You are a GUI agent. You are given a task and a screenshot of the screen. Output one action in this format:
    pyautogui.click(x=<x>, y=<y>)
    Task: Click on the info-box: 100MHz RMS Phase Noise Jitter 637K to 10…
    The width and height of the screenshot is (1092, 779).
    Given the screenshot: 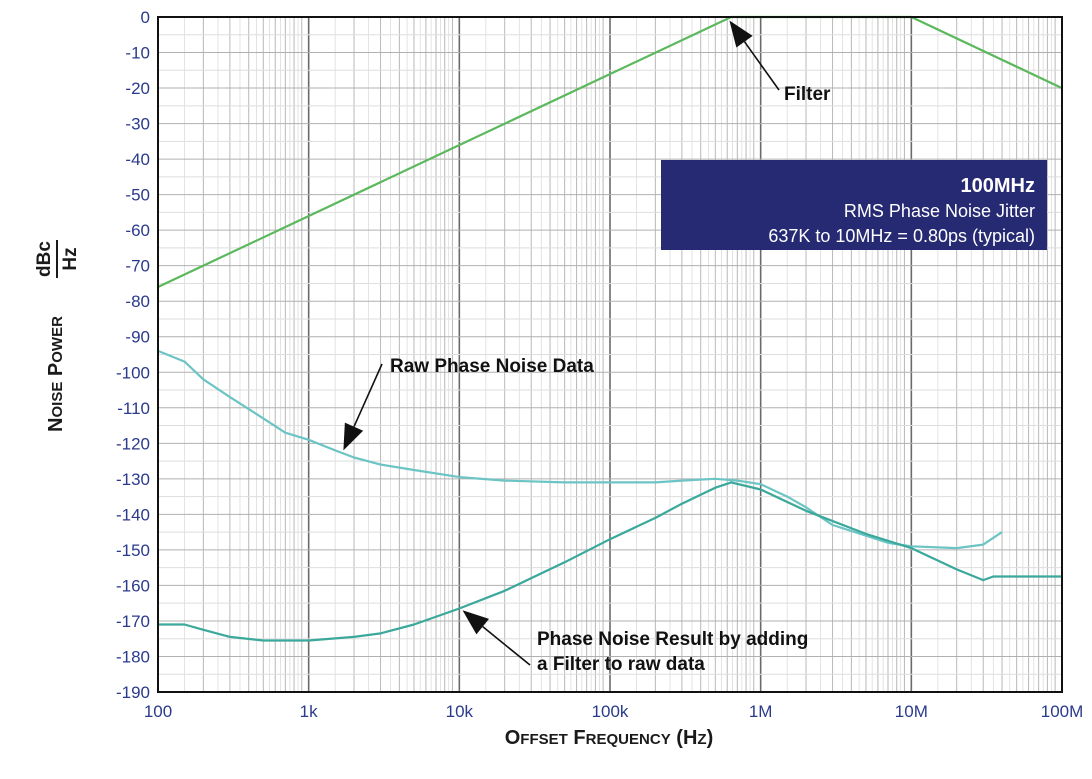 What is the action you would take?
    pyautogui.click(x=854, y=205)
    